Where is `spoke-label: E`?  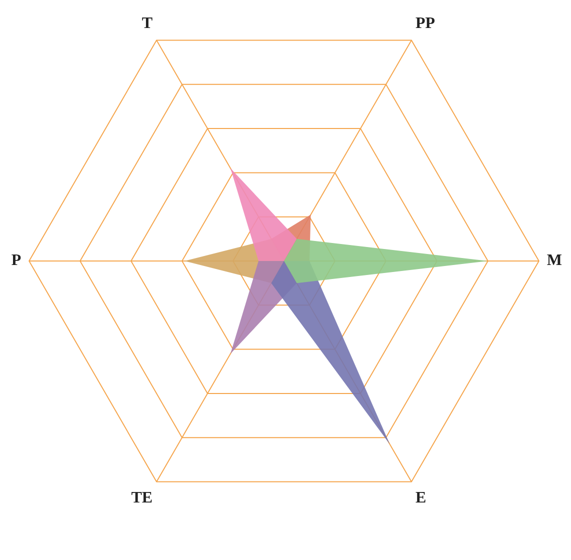
spoke-label: E is located at coordinates (420, 497).